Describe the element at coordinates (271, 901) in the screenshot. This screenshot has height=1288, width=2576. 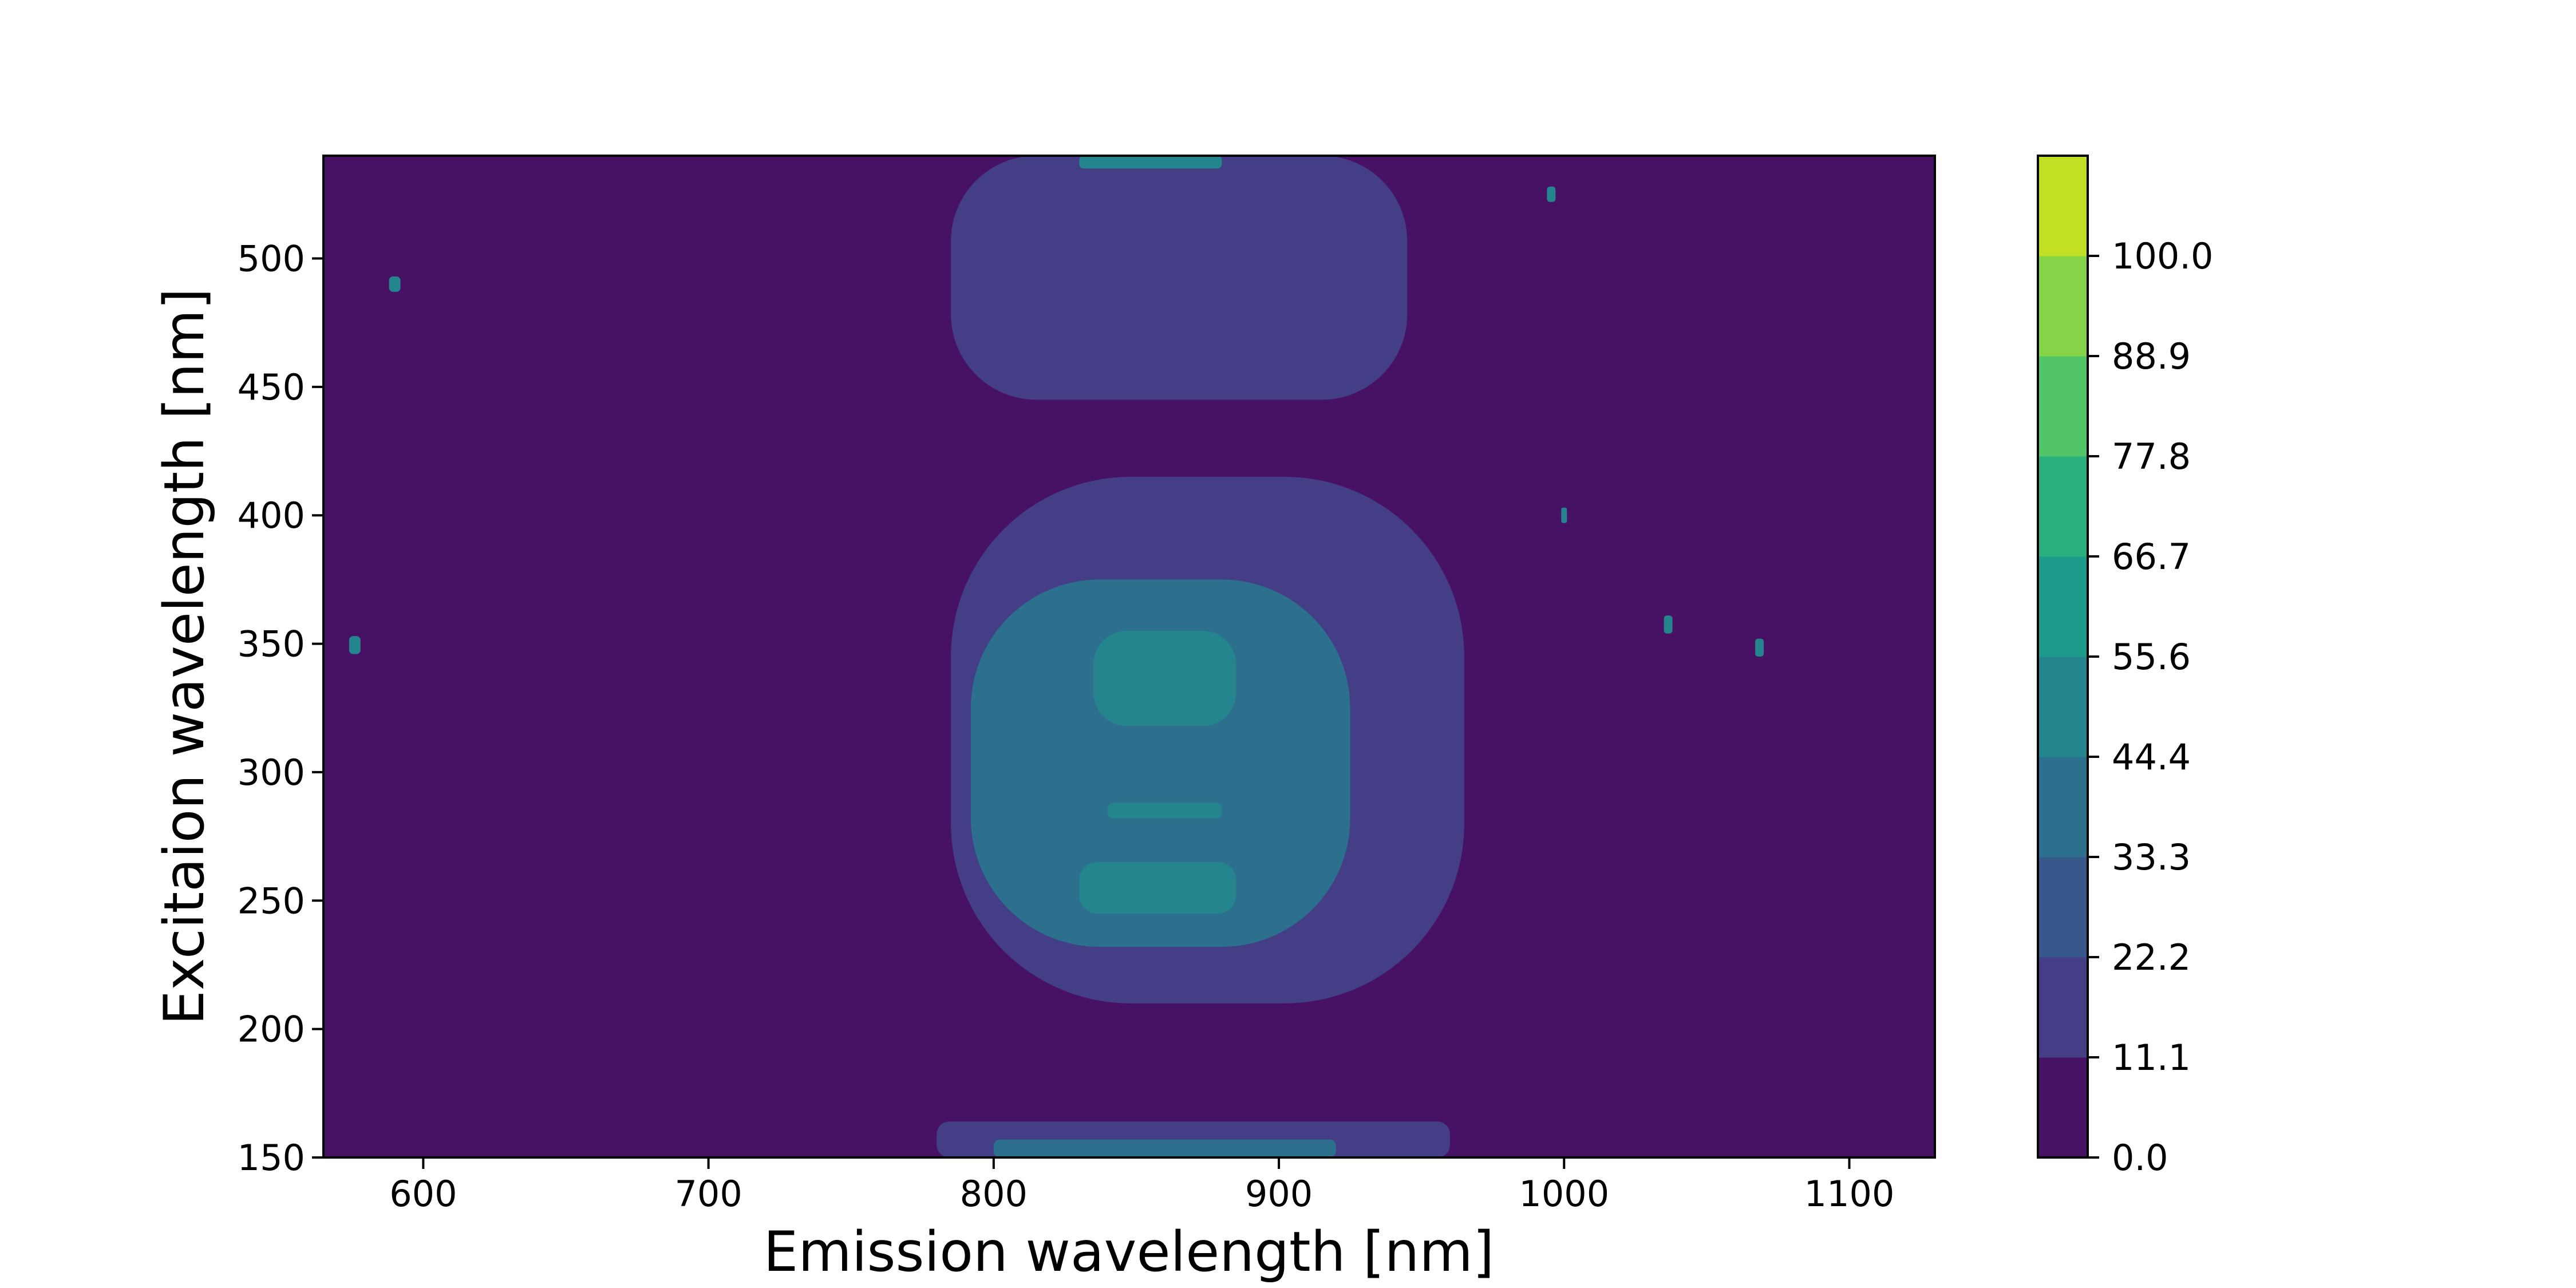
I see `y-tick-label: 250` at that location.